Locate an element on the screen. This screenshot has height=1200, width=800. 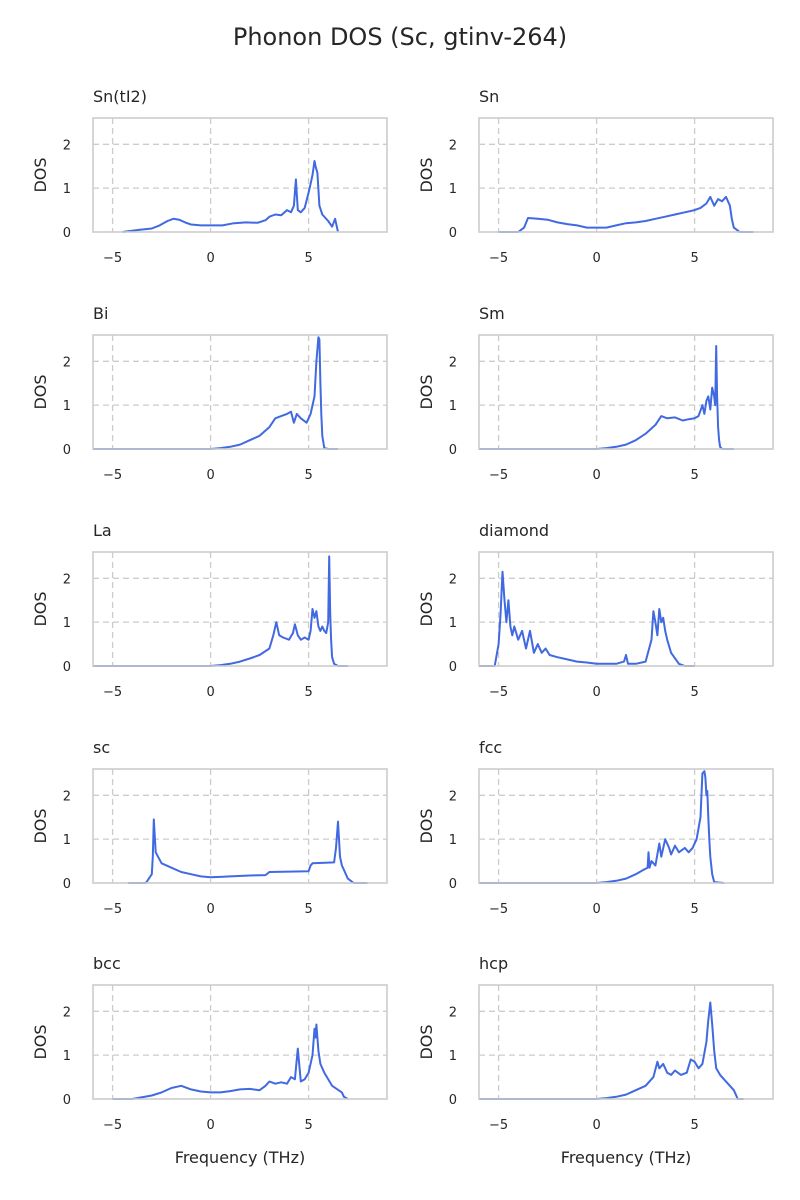
panel-4: −5 0 5 0 1 2 Sm DOS is located at coordinates (595, 393).